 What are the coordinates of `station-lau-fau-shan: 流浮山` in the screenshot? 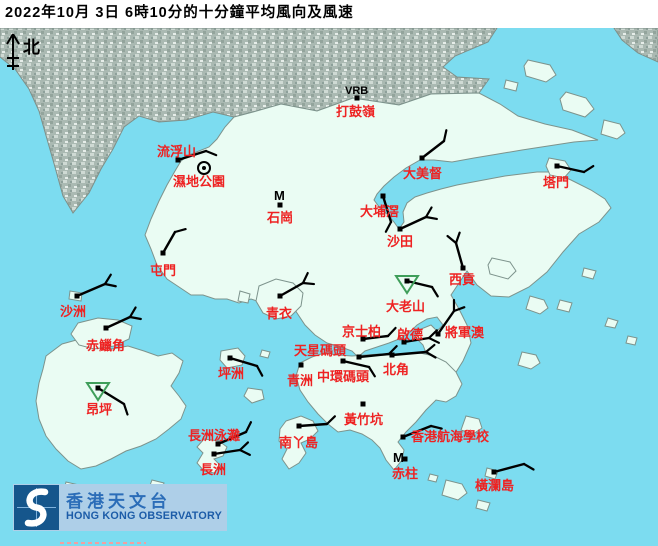 It's located at (187, 153).